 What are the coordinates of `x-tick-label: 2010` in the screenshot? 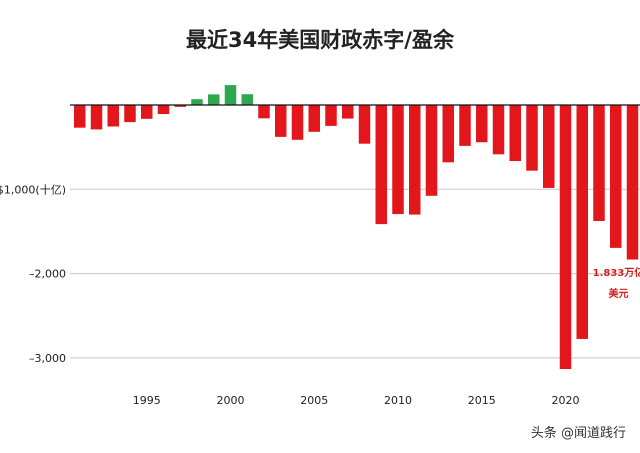 It's located at (398, 400).